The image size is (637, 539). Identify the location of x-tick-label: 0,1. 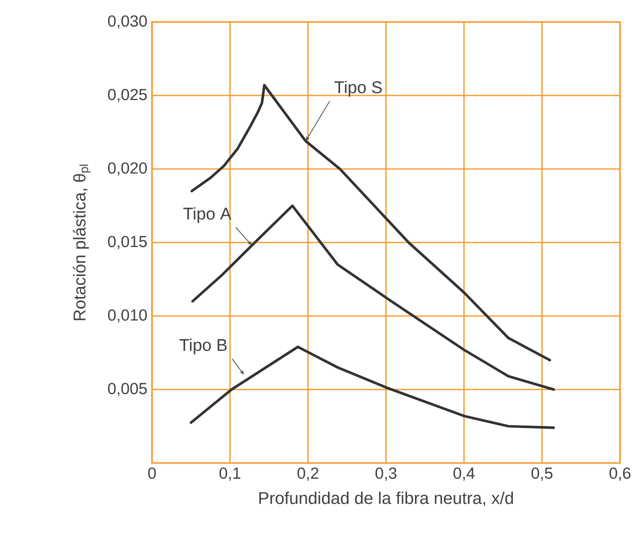
(230, 474).